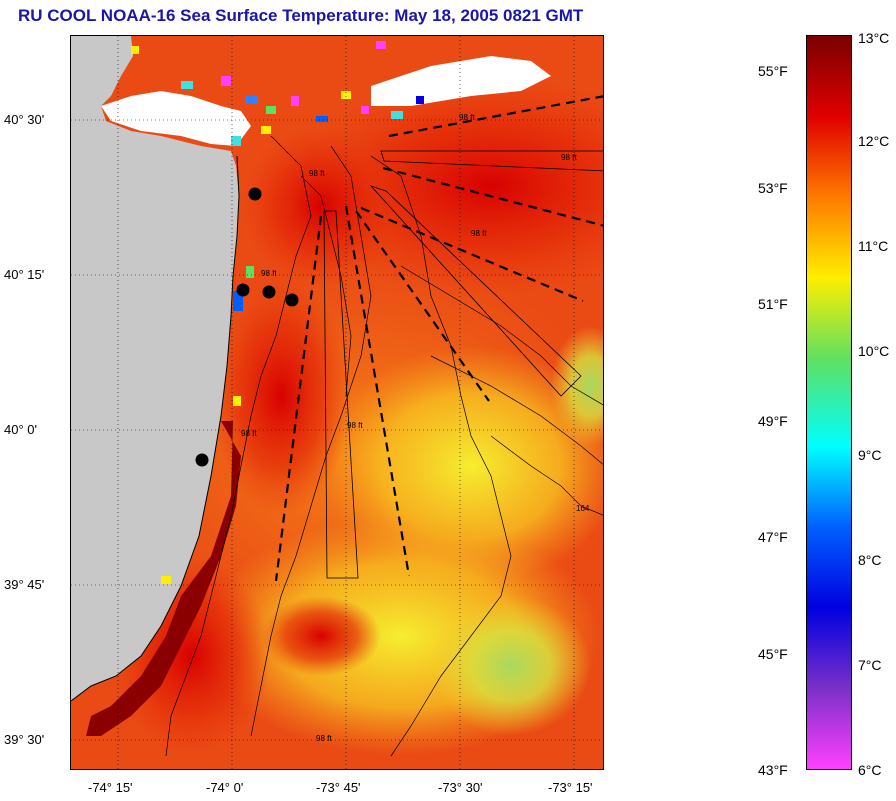  I want to click on lat-tick-label: 40° 15', so click(24, 274).